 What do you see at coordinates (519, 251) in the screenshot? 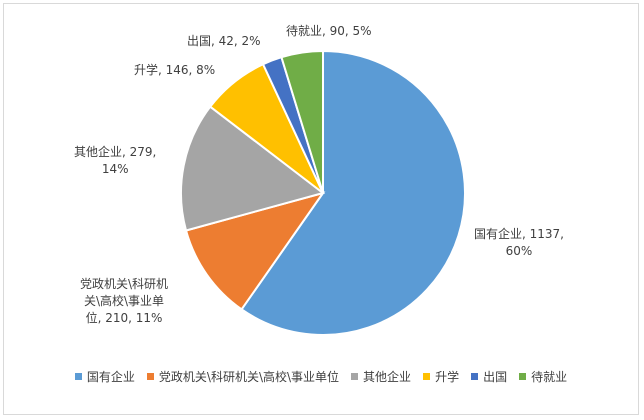
I see `data-label-0-line-2: 60%` at bounding box center [519, 251].